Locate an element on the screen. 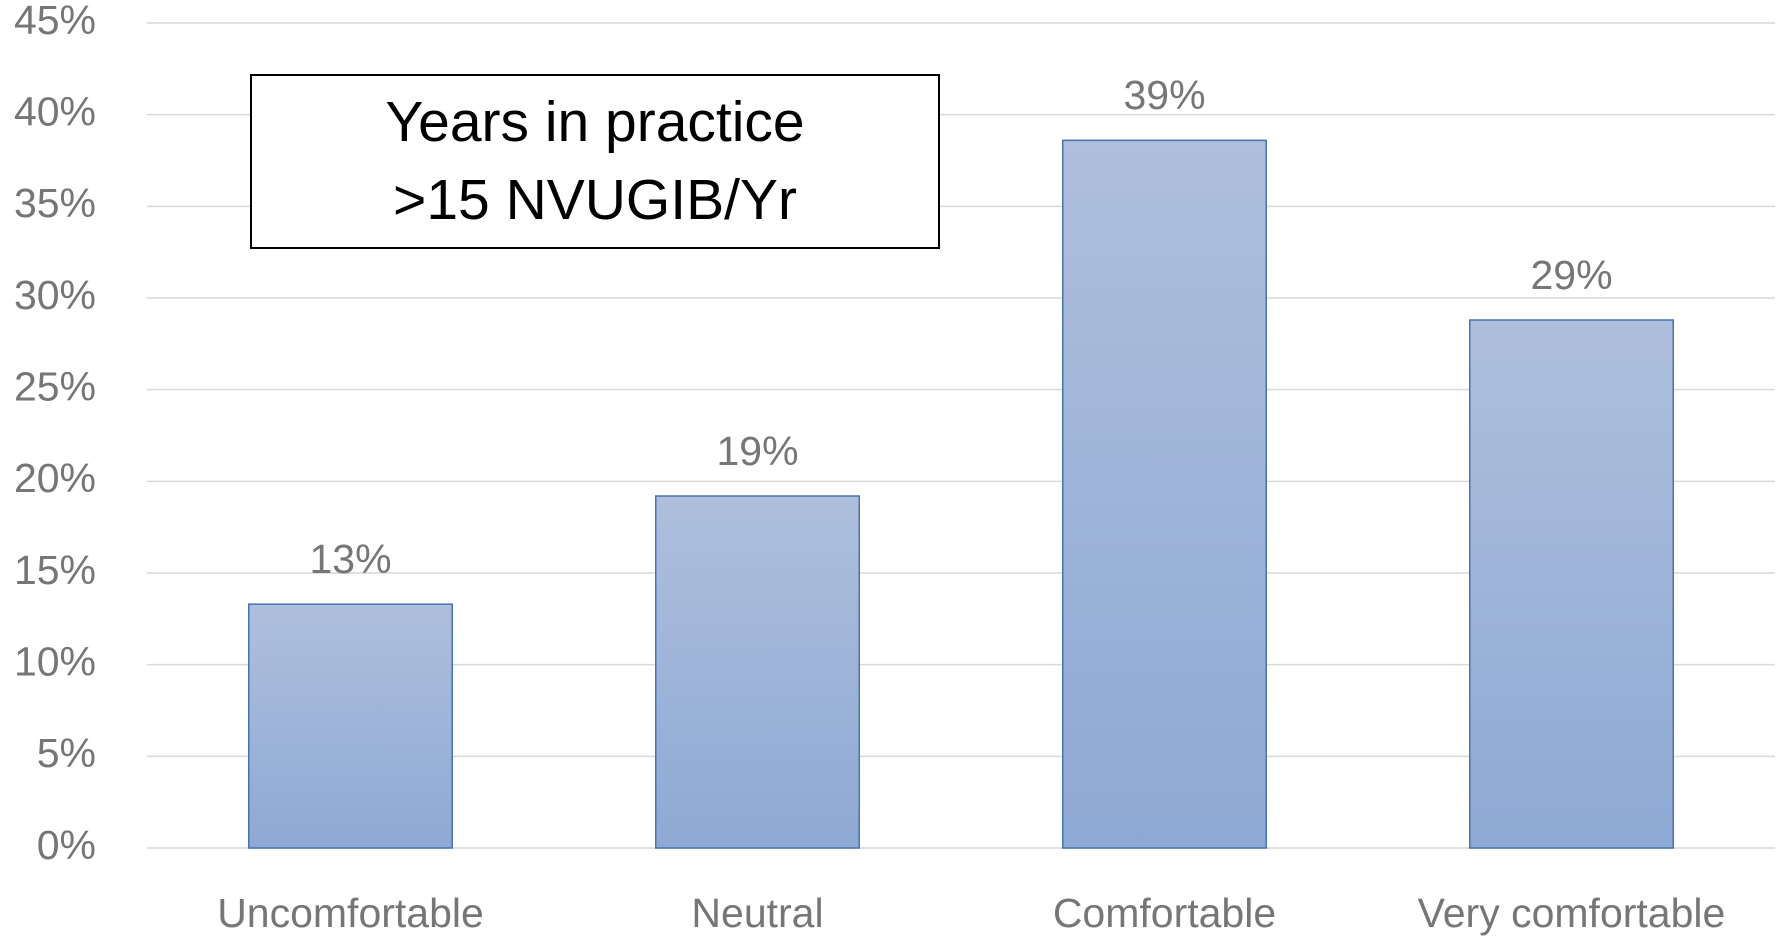 The image size is (1778, 940). y-tick-label: 5% is located at coordinates (66, 753).